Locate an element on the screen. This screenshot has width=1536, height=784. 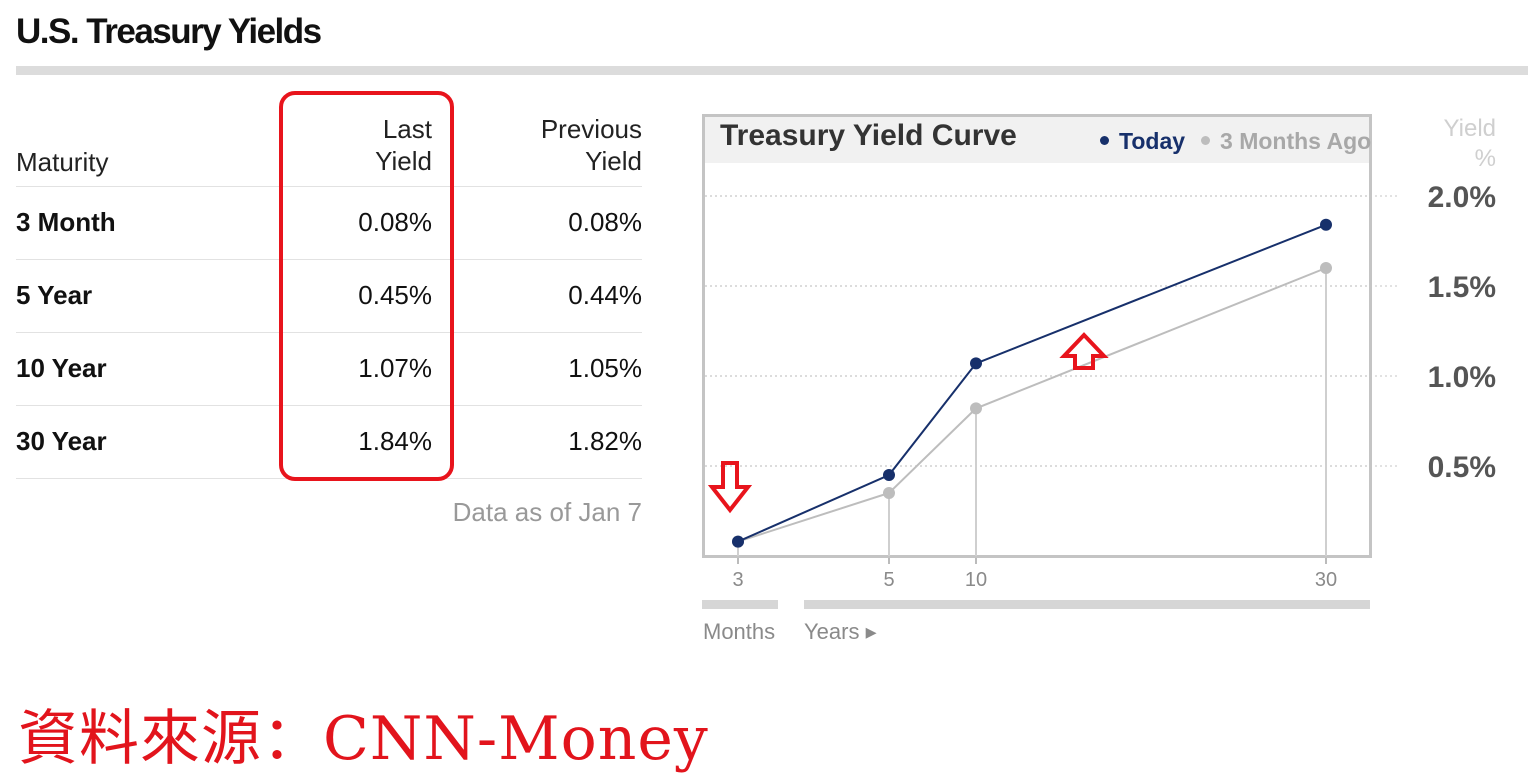
last-yield-cell: 1.07% is located at coordinates (395, 368).